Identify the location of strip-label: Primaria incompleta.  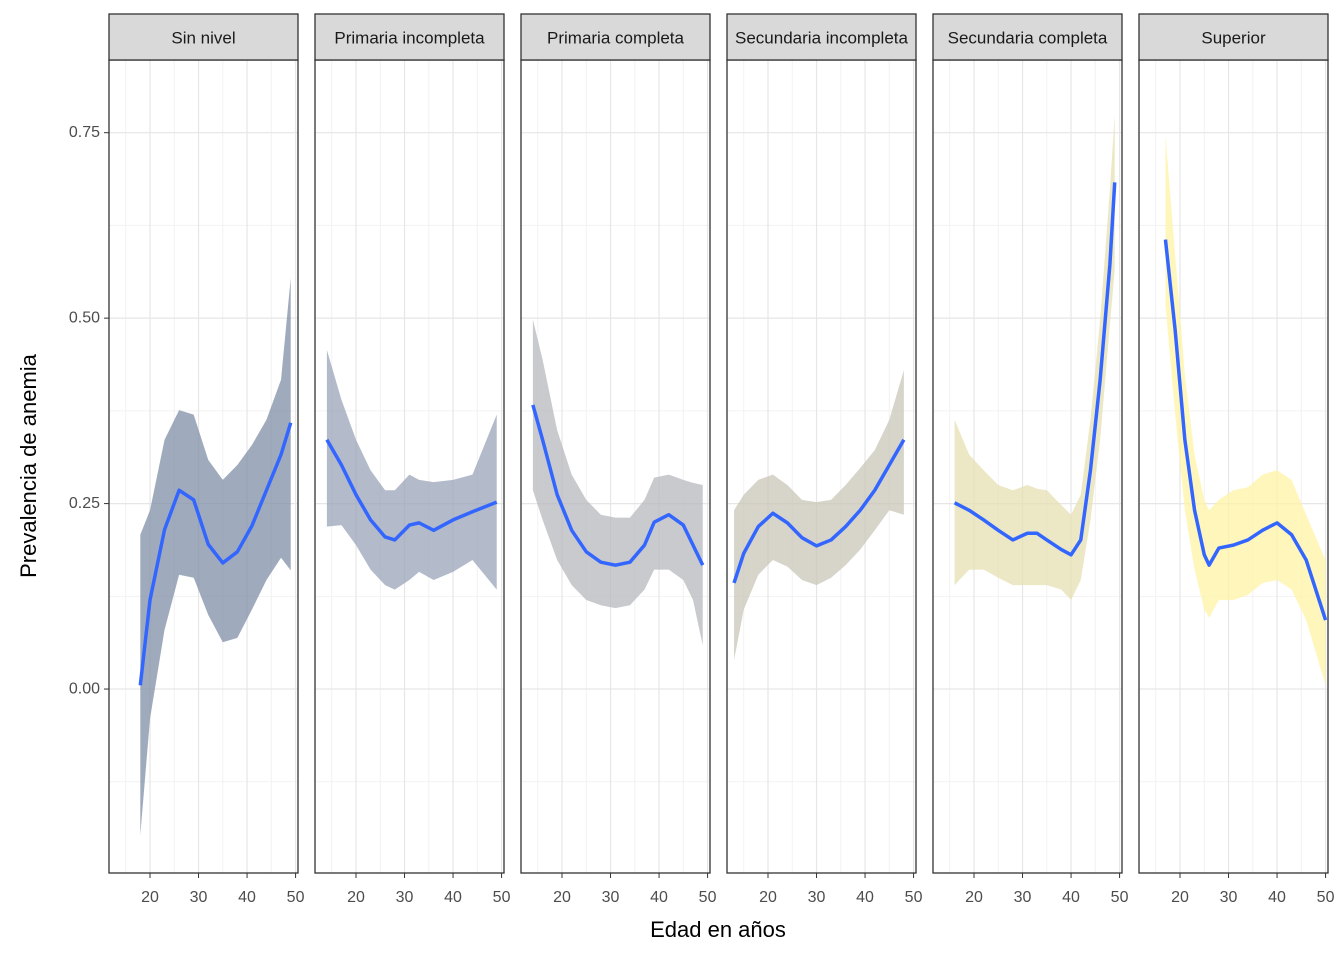
(409, 37).